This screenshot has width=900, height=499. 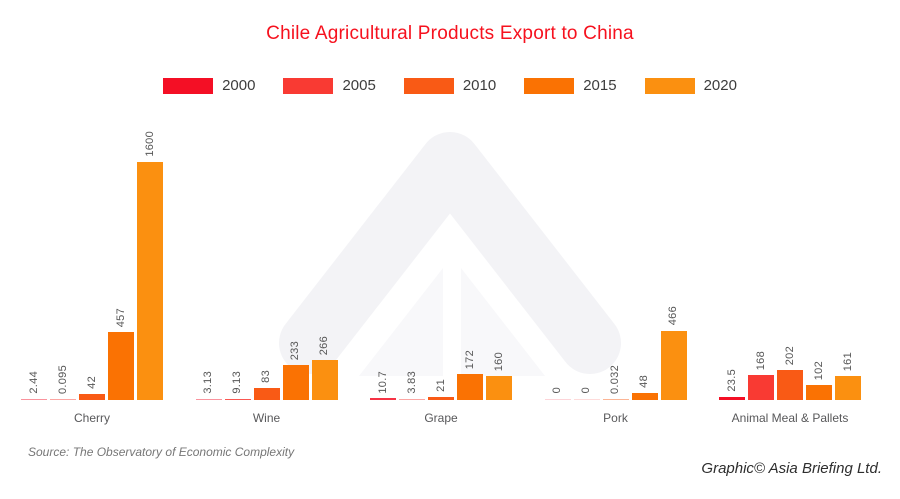 What do you see at coordinates (91, 418) in the screenshot?
I see `category-label: Cherry` at bounding box center [91, 418].